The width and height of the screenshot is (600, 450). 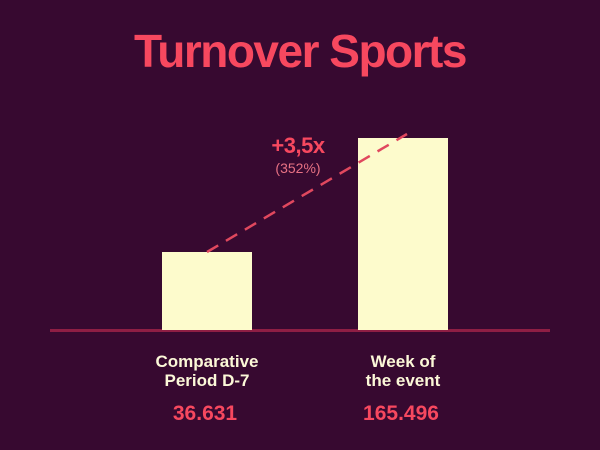 What do you see at coordinates (207, 361) in the screenshot?
I see `category-label-line1: Comparative` at bounding box center [207, 361].